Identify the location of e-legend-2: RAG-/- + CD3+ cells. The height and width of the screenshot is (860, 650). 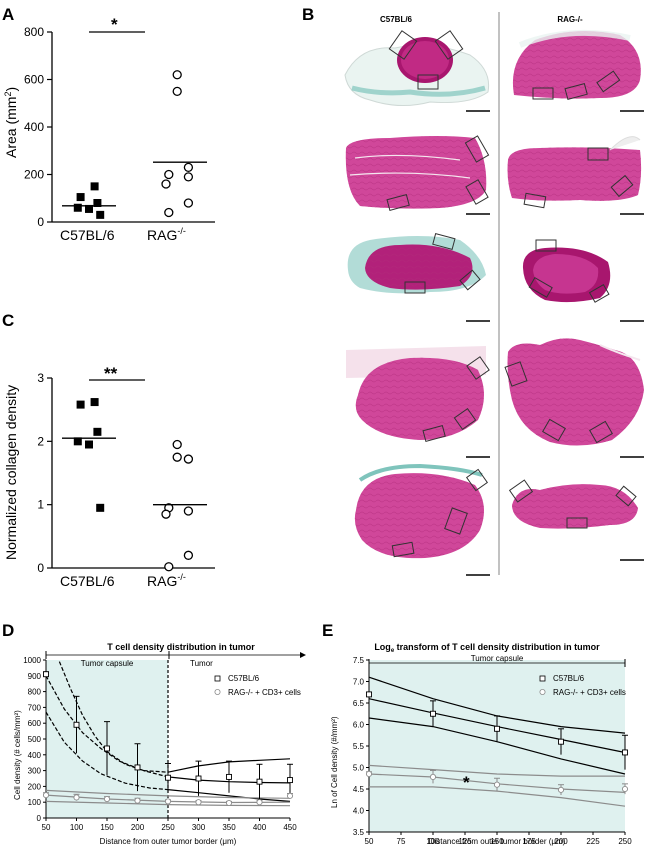
(589, 692).